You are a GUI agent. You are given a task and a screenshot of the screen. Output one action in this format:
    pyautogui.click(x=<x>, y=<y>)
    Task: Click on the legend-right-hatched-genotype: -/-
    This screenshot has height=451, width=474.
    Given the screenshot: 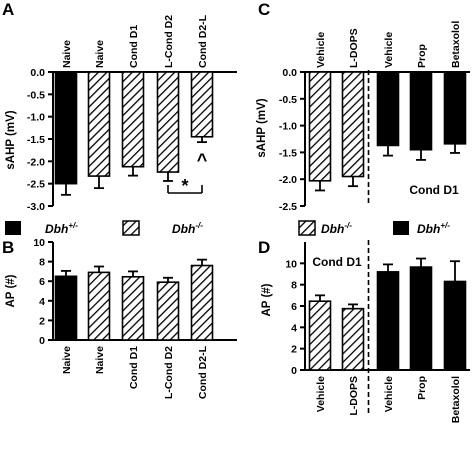 What is the action you would take?
    pyautogui.click(x=348, y=225)
    